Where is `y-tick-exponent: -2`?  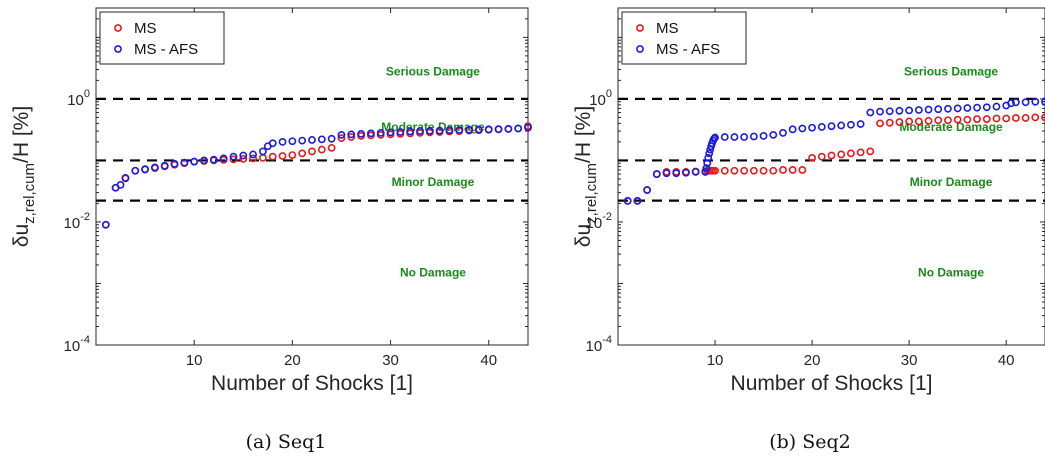
y-tick-exponent: -2 is located at coordinates (85, 217).